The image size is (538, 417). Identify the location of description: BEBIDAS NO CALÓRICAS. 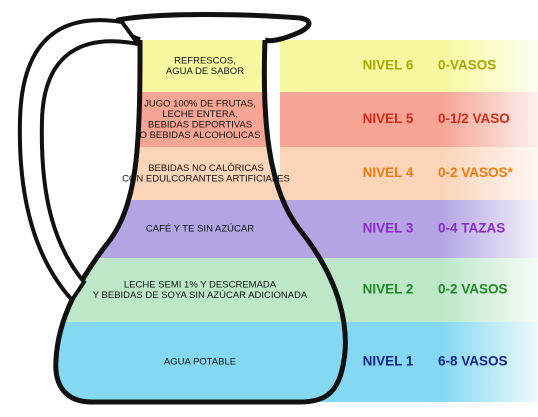
(206, 168).